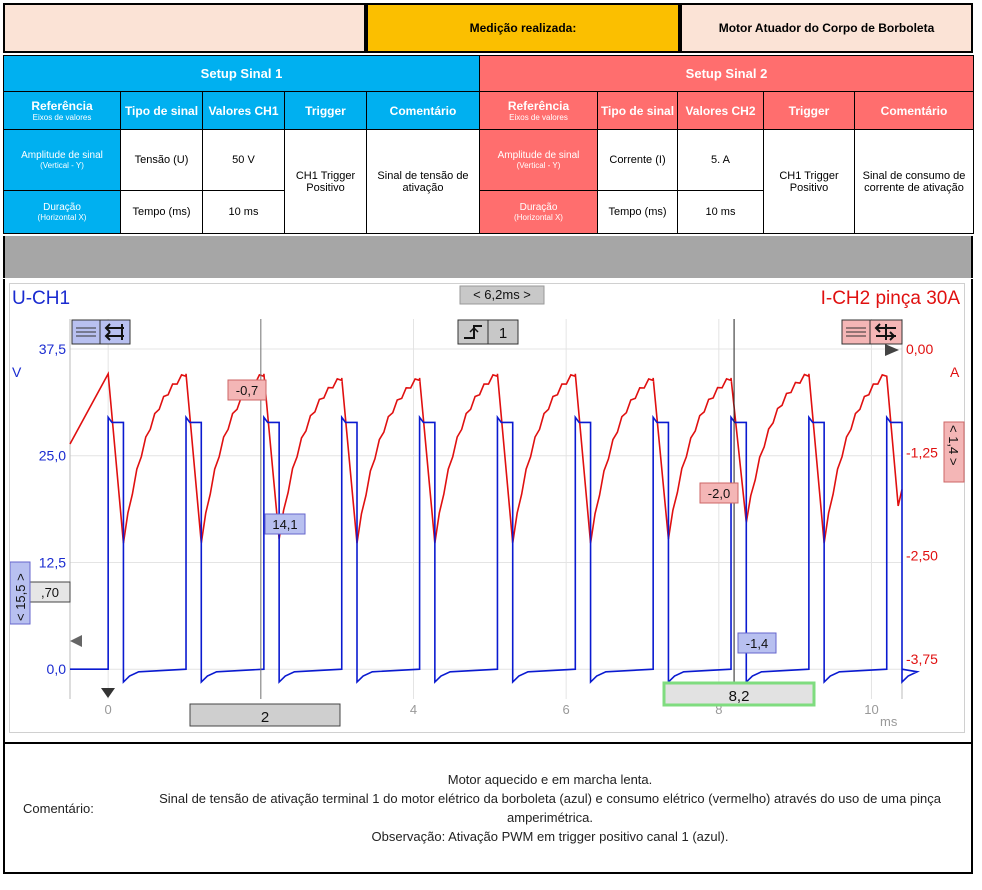 Image resolution: width=982 pixels, height=890 pixels. Describe the element at coordinates (720, 110) in the screenshot. I see `setup-2-col-valores: Valores CH2` at that location.